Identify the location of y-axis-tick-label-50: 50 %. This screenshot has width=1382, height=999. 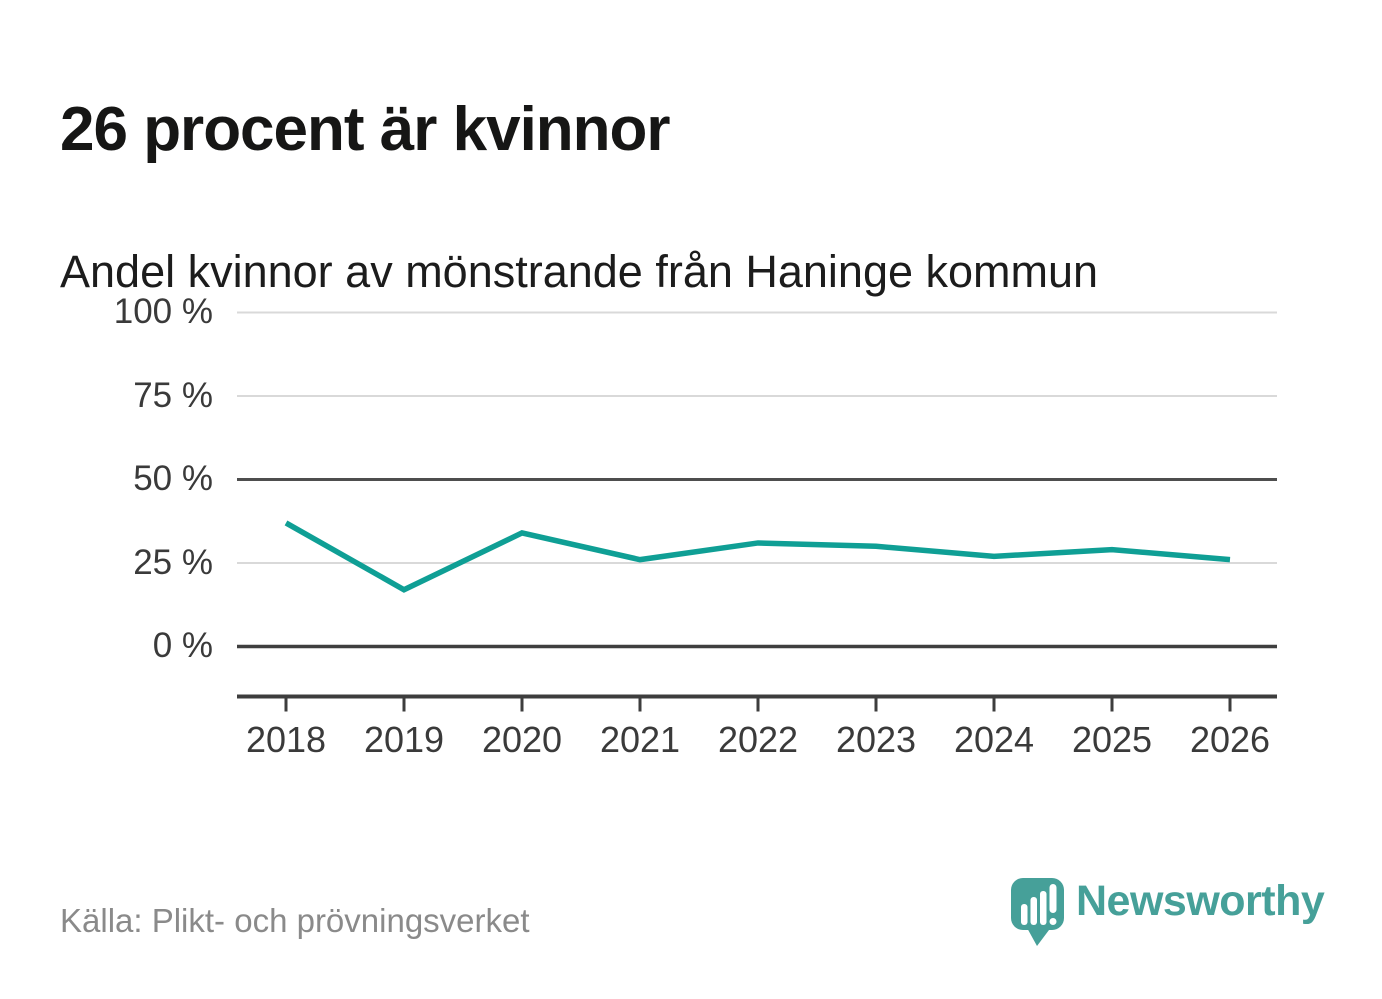
(173, 478).